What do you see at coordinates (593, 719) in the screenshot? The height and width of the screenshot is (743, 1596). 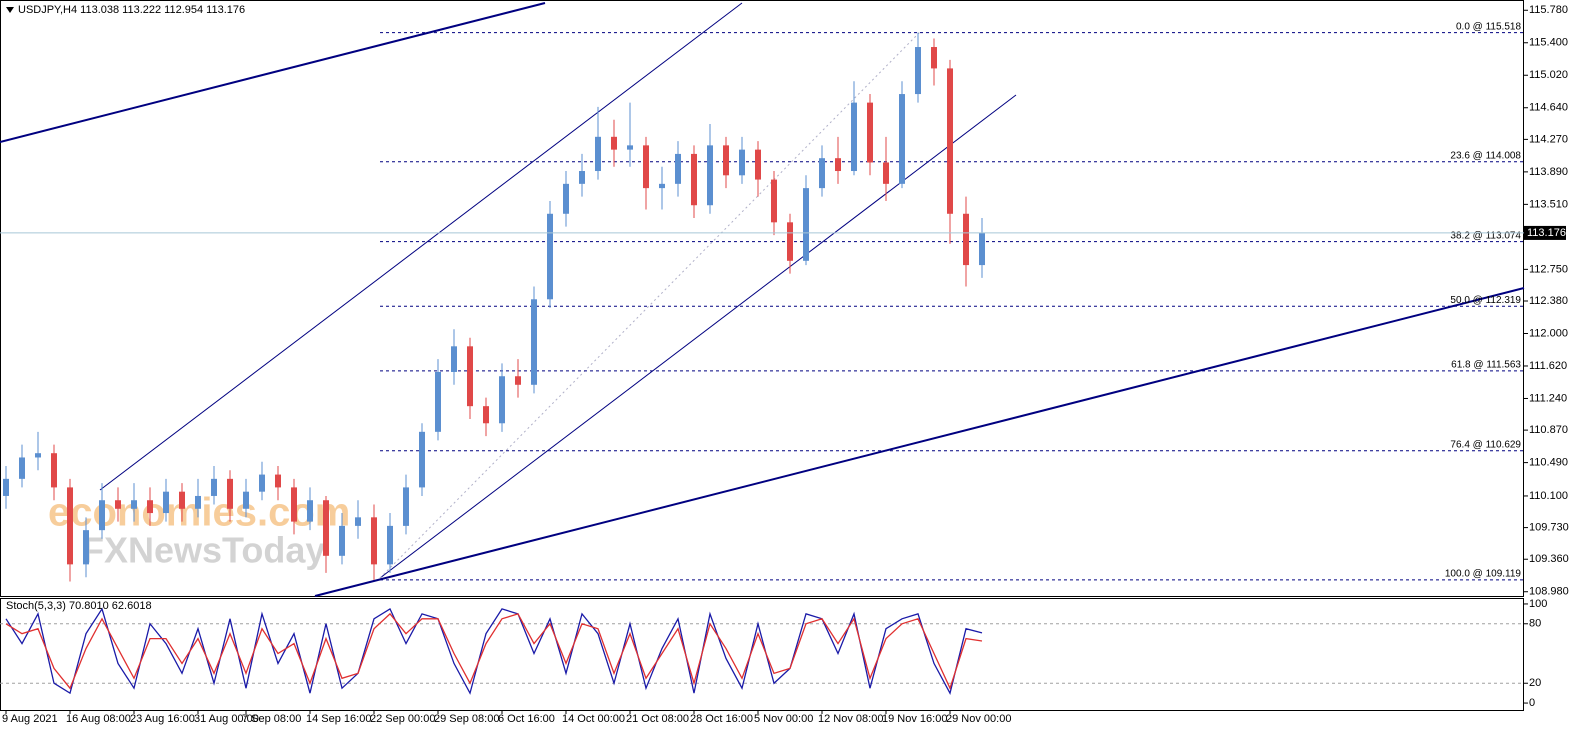 I see `x-tick-label: 14 Oct 00:00` at bounding box center [593, 719].